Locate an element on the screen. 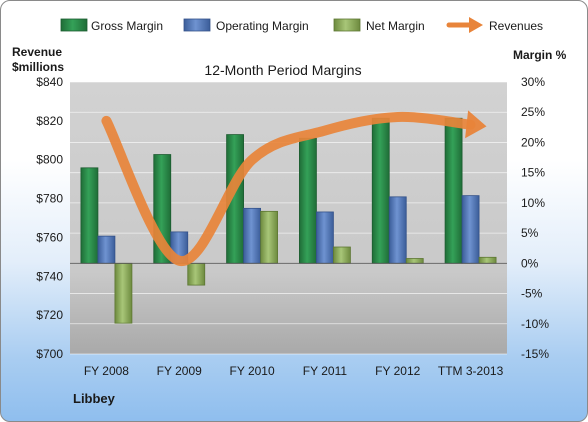  right-tick-label: 30% is located at coordinates (533, 82).